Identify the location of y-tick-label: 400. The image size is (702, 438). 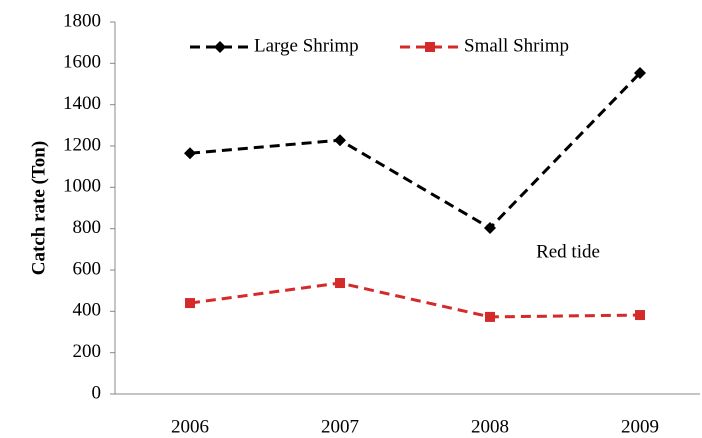
(87, 310).